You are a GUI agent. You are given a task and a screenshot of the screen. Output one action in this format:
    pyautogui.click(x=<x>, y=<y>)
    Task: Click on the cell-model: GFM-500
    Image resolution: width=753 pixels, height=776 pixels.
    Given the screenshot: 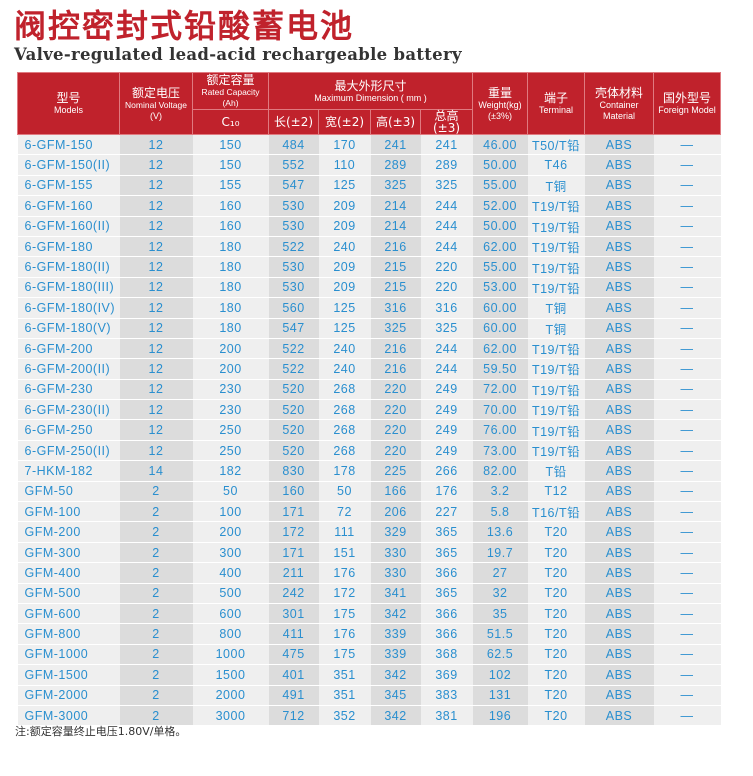 What is the action you would take?
    pyautogui.click(x=68, y=593)
    